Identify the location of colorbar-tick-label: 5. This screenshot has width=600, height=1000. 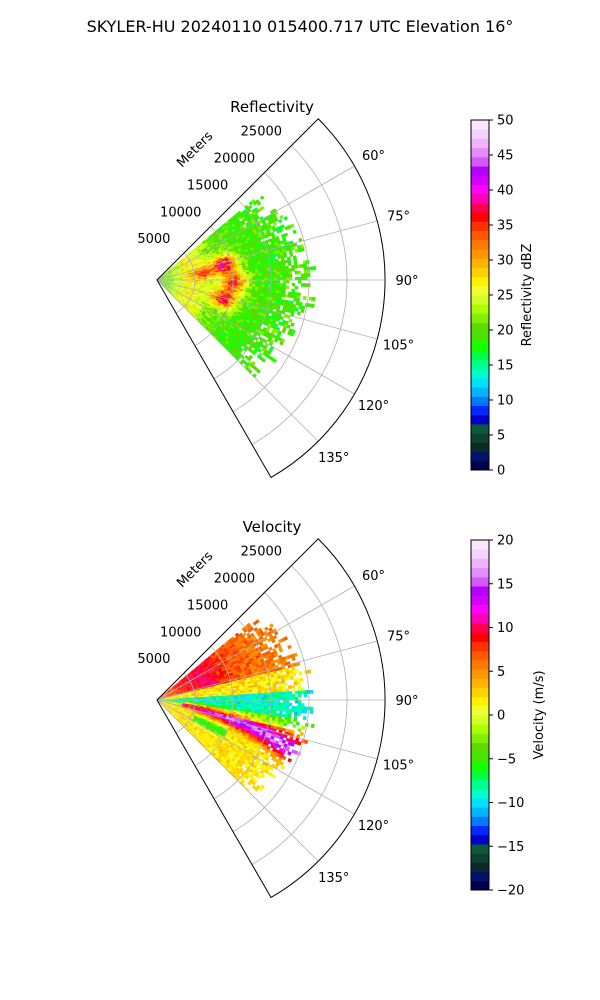
(501, 436).